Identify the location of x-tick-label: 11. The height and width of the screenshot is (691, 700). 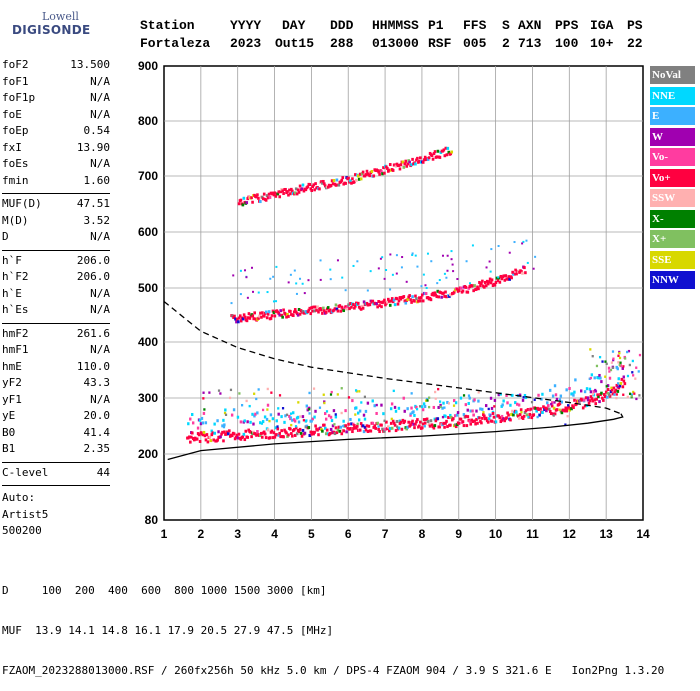
(532, 534).